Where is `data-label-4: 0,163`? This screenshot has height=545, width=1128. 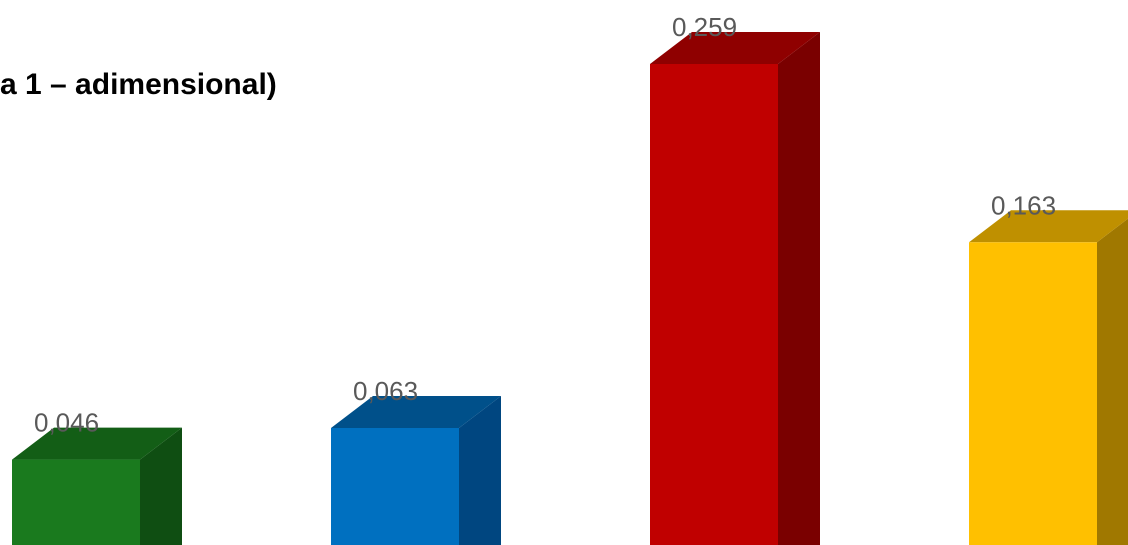
data-label-4: 0,163 is located at coordinates (1023, 205).